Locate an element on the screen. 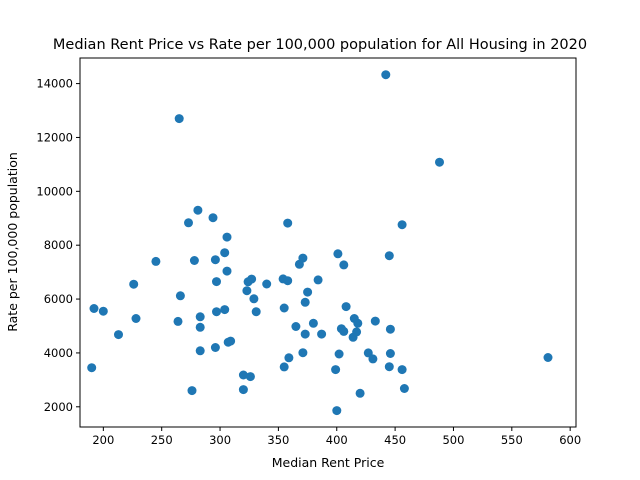  y-tick-label: 8000 is located at coordinates (58, 245).